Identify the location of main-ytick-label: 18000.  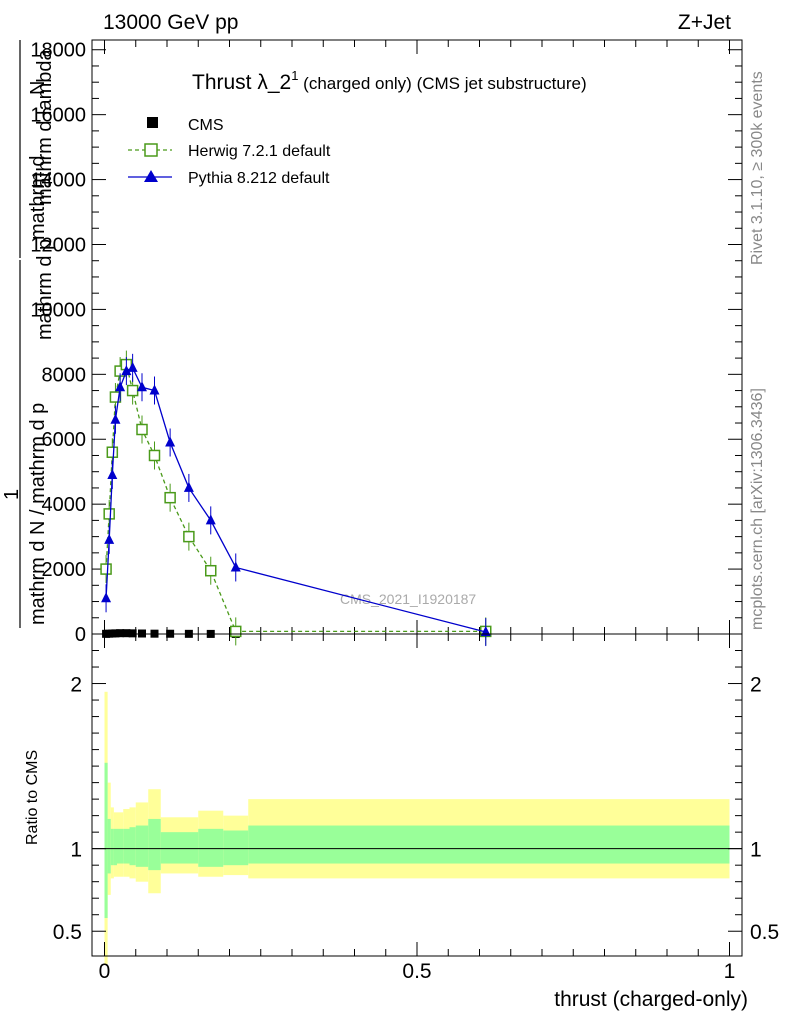
(58, 51).